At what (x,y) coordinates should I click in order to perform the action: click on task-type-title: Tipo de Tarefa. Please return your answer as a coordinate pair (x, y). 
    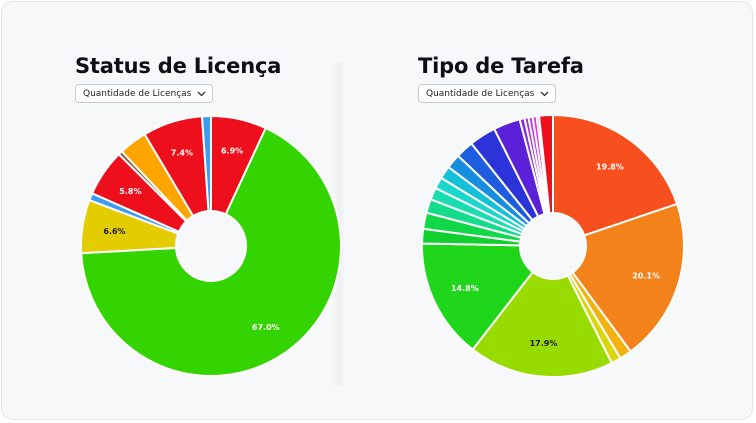
    Looking at the image, I should click on (501, 66).